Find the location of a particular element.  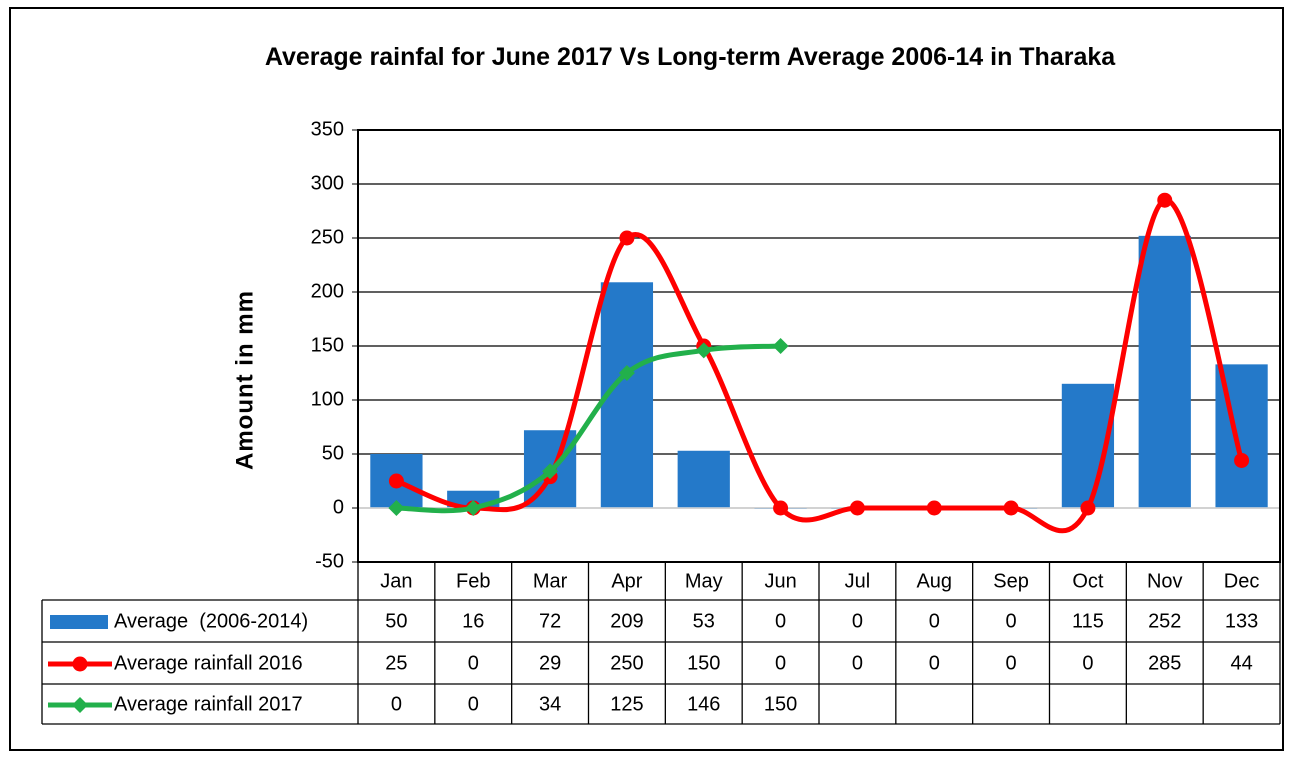

legend-key is located at coordinates (79, 622).